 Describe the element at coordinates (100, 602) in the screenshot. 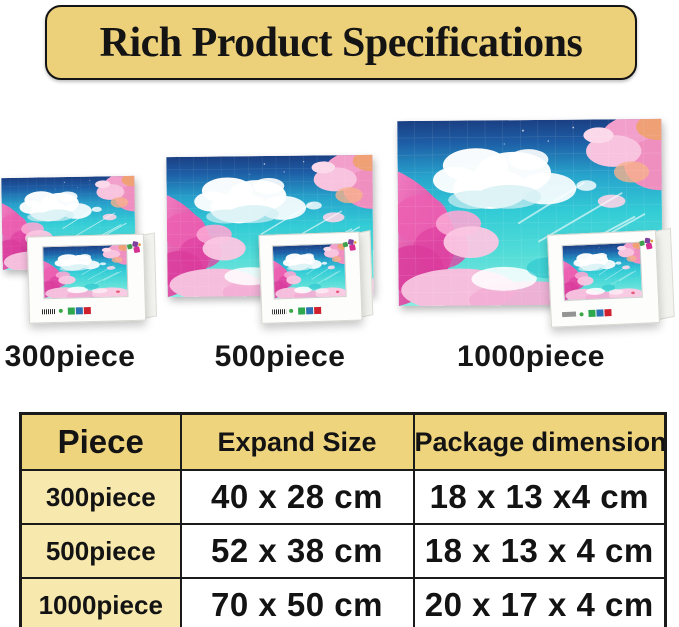

I see `row-label-1000: 1000piece` at that location.